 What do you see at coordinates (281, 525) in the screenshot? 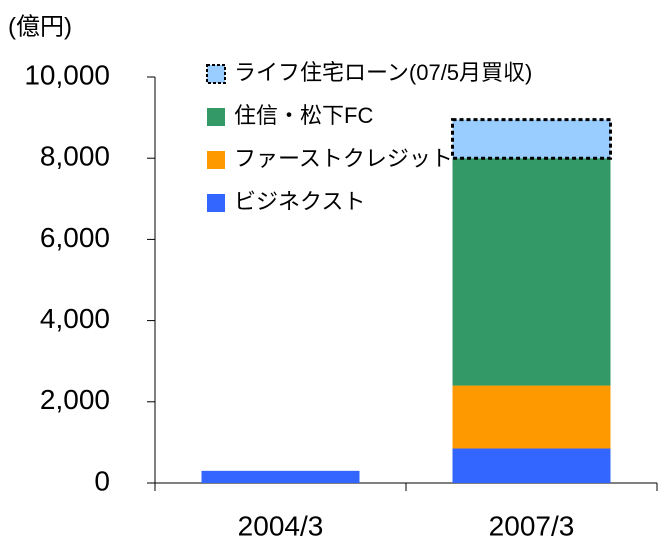
I see `x-tick-label: 2004/3` at bounding box center [281, 525].